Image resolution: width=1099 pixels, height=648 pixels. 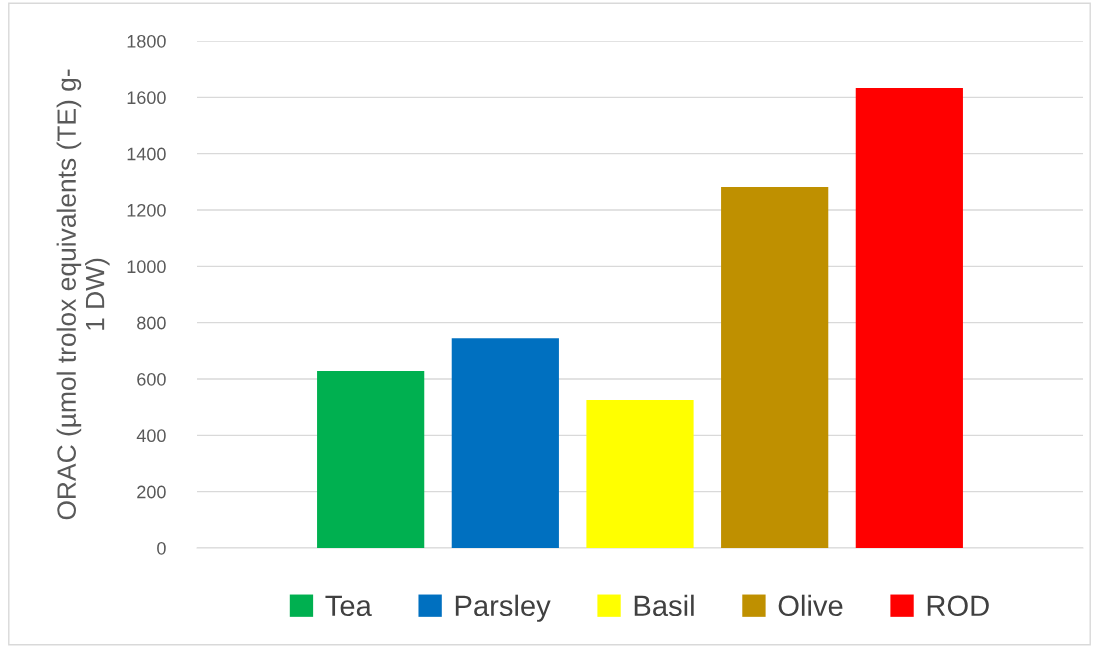 I want to click on y-tick-label: 1200, so click(x=146, y=210).